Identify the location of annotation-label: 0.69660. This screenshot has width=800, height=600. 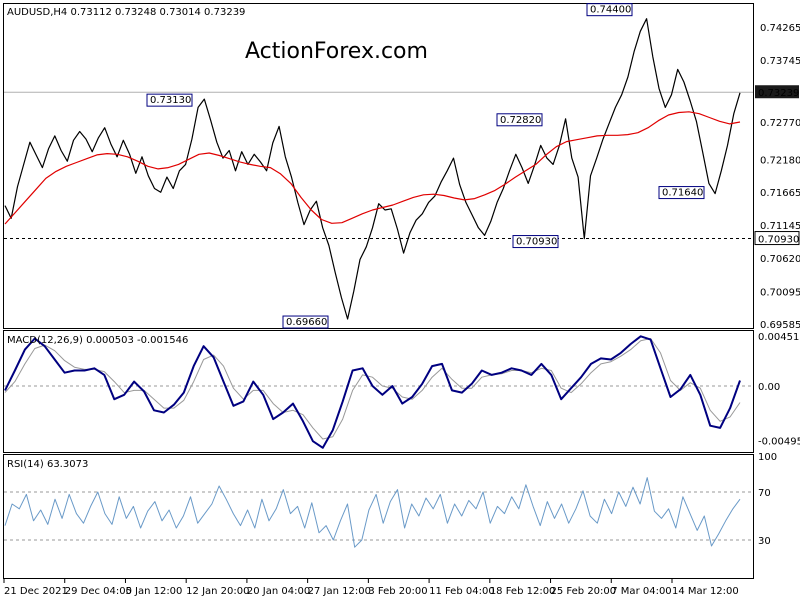
(306, 322).